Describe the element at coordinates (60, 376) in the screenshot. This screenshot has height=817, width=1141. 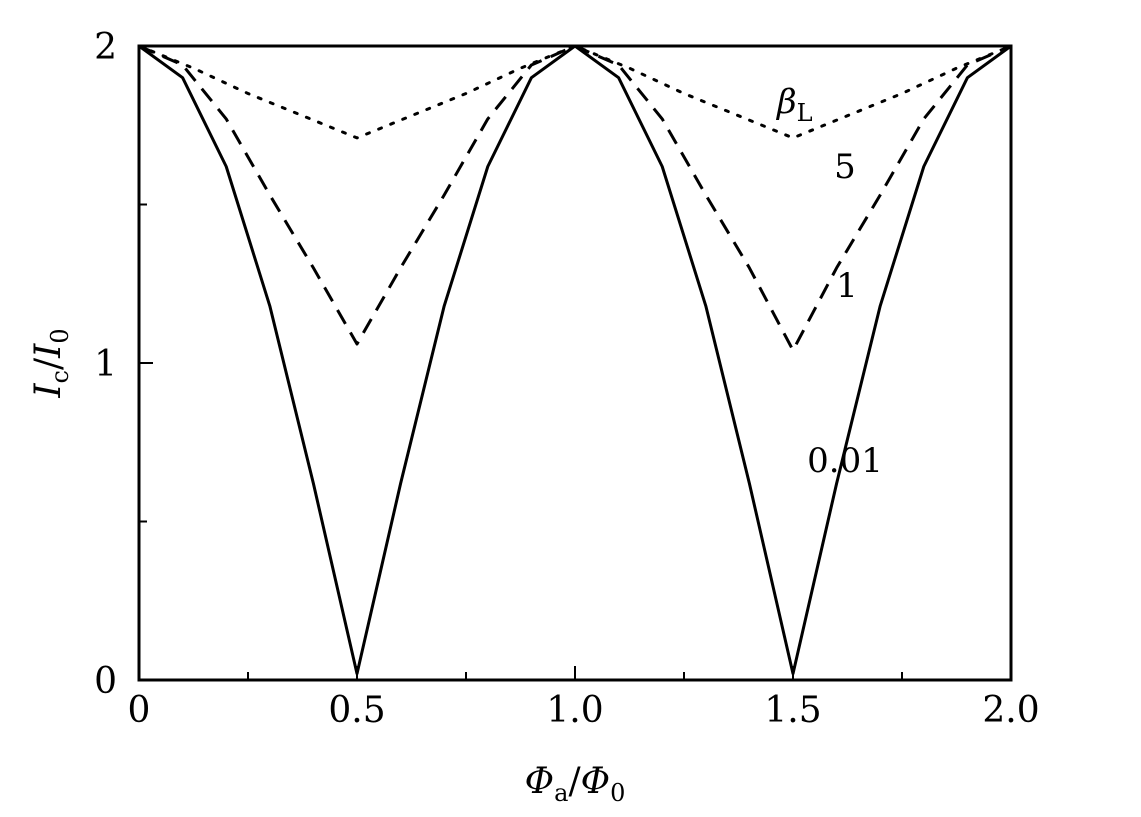
I see `y-label-num-sub: c` at that location.